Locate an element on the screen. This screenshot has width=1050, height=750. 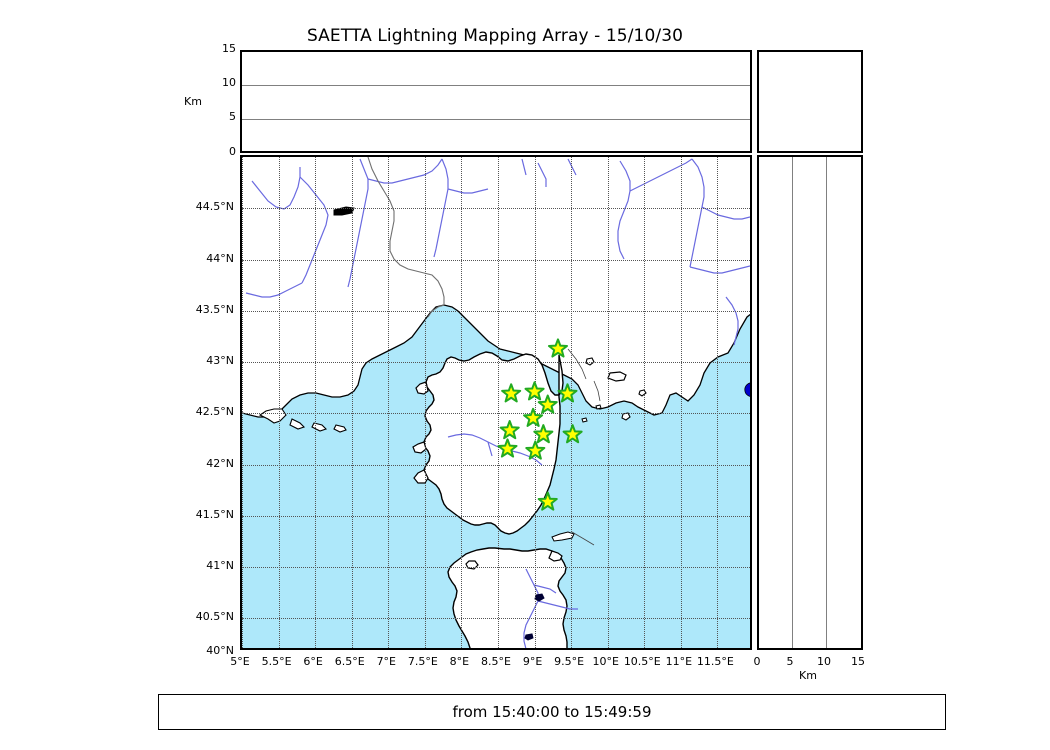
time-range-text: from 15:40:00 to 15:49:59 is located at coordinates (552, 712).